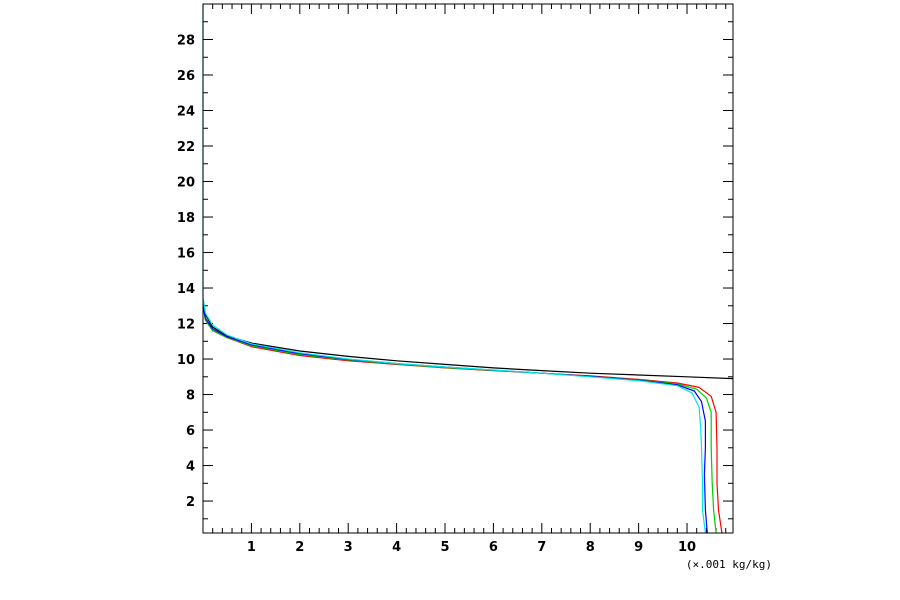 The width and height of the screenshot is (900, 600). Describe the element at coordinates (190, 431) in the screenshot. I see `y-tick-label: 6` at that location.